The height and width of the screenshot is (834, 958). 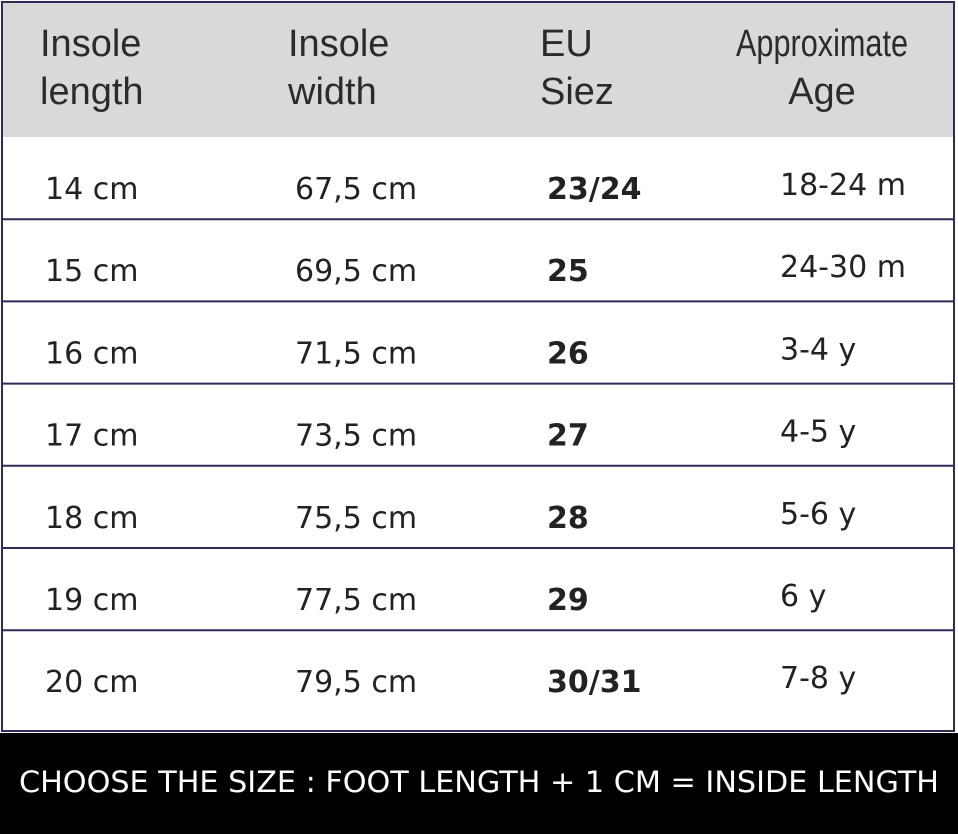 I want to click on cell-text: 3-4 y, so click(x=818, y=349).